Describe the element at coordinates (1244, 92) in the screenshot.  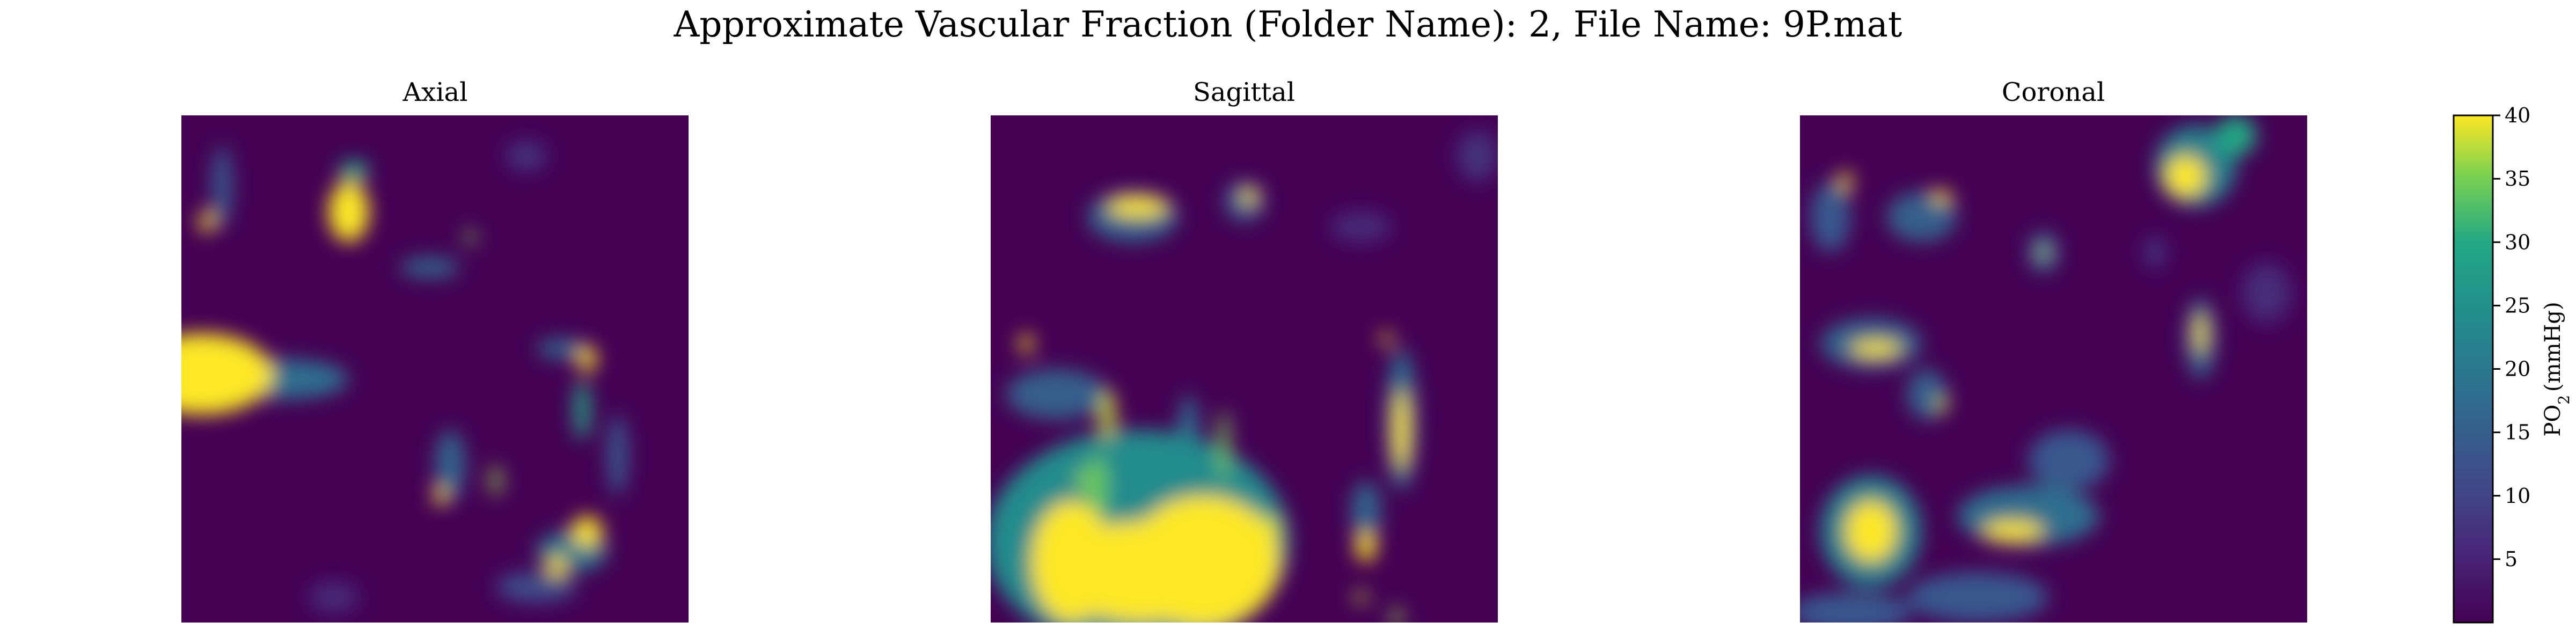
I see `panel-title-sagittal: Sagittal` at that location.